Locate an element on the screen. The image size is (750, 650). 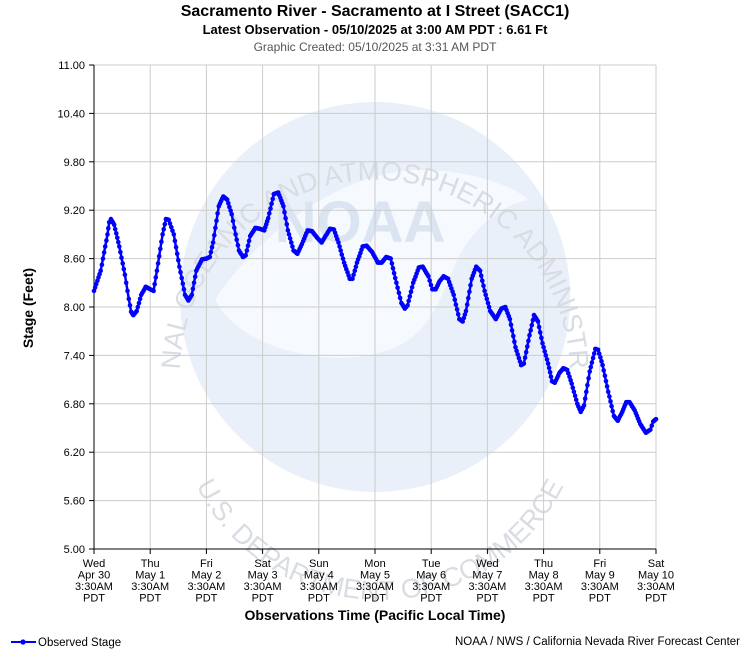
x-tick-label: Sun May 4 3:30AM PDT is located at coordinates (319, 581).